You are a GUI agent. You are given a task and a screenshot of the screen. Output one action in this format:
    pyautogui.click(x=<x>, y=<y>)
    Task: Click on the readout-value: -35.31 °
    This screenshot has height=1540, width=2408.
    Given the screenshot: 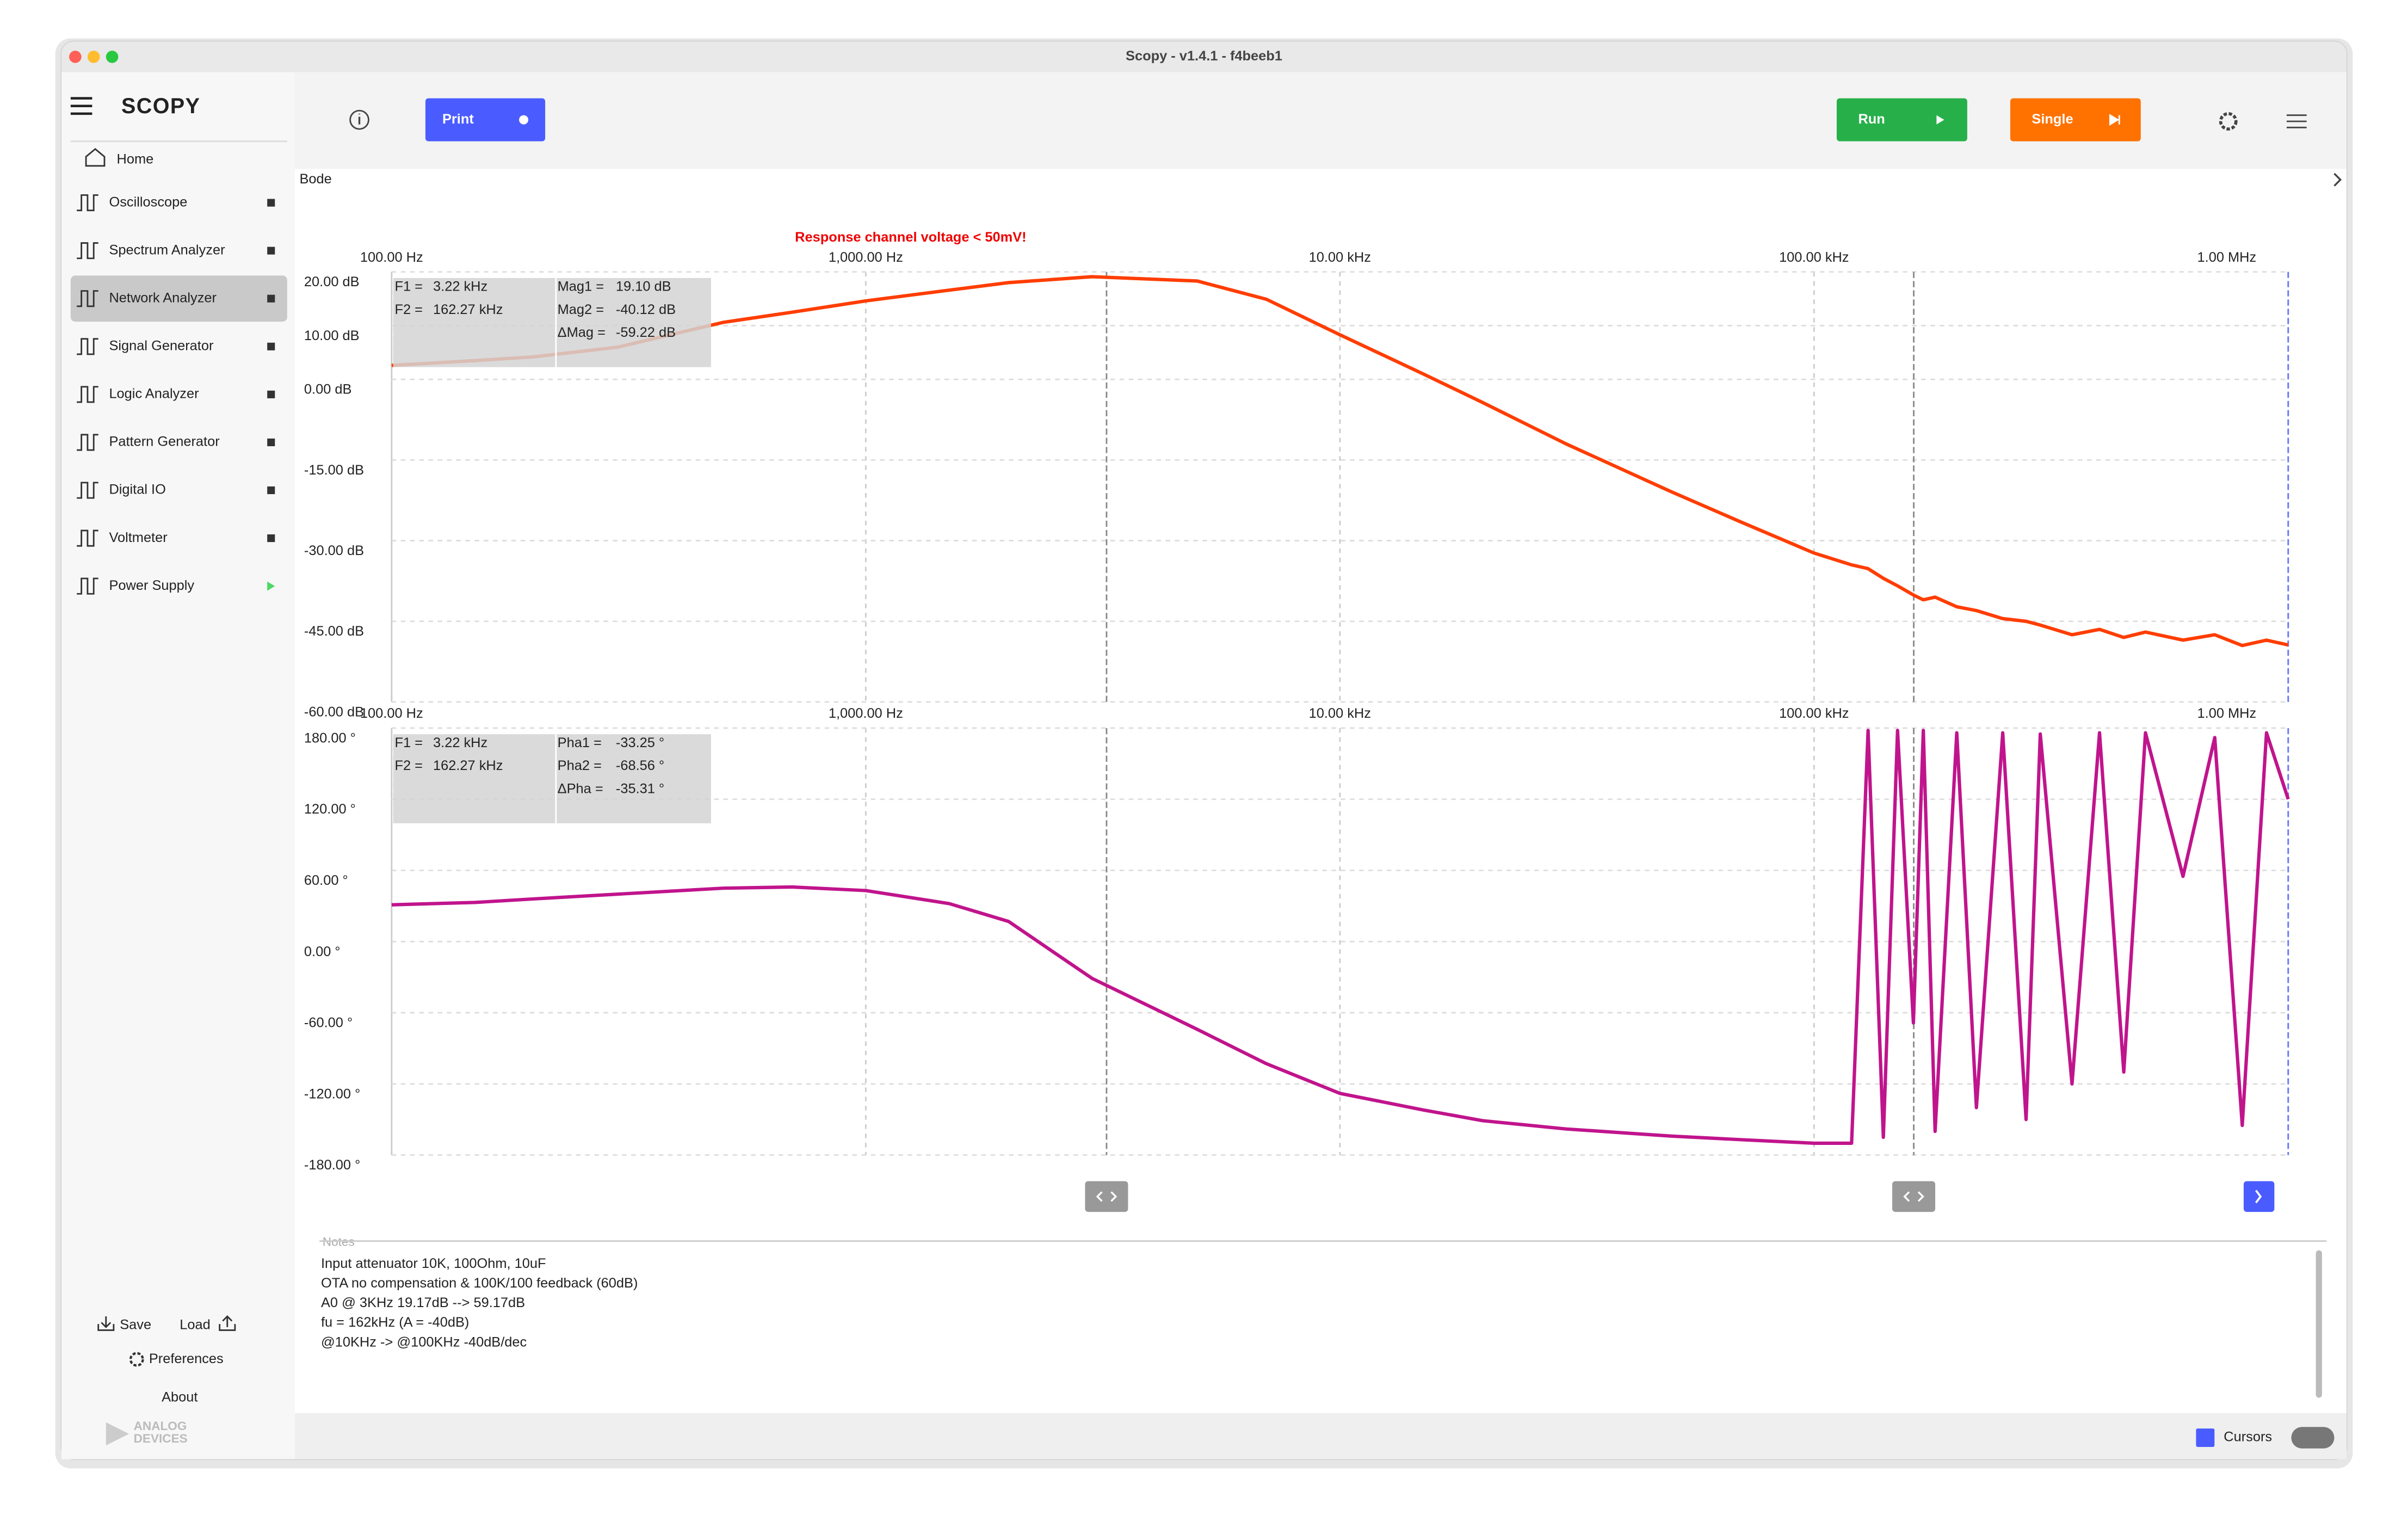 What is the action you would take?
    pyautogui.click(x=640, y=789)
    